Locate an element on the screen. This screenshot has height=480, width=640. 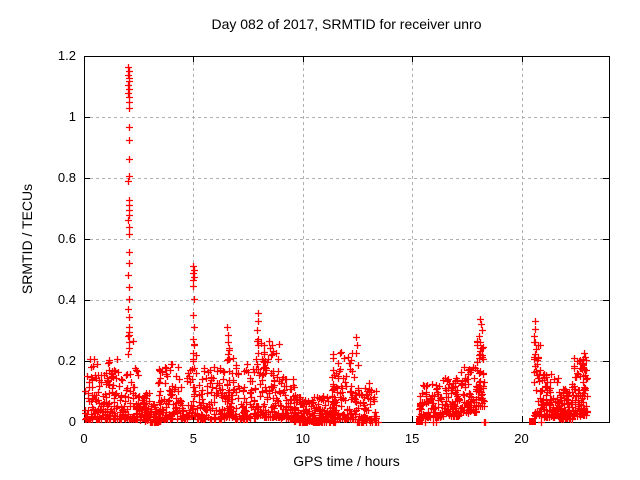
x-tick-label: 10 is located at coordinates (303, 438).